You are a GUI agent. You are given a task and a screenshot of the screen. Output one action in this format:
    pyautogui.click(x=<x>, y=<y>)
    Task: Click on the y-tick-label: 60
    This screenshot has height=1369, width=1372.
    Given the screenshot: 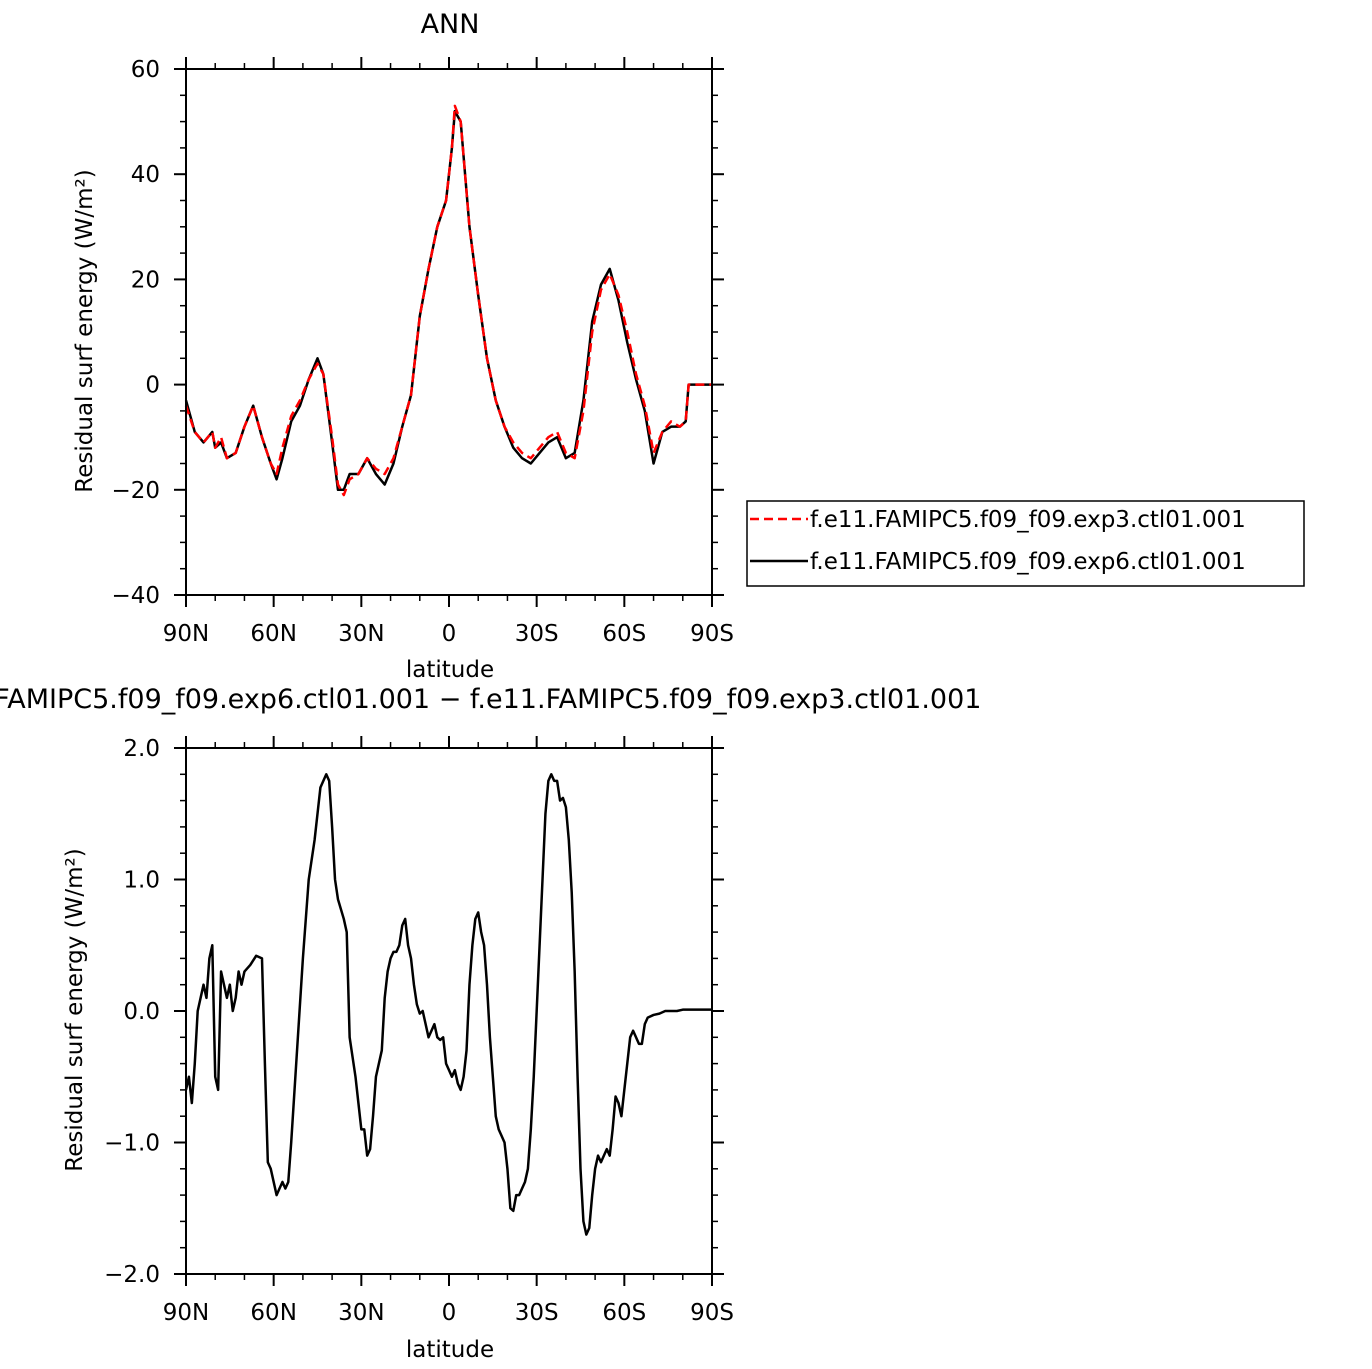 What is the action you would take?
    pyautogui.click(x=145, y=70)
    